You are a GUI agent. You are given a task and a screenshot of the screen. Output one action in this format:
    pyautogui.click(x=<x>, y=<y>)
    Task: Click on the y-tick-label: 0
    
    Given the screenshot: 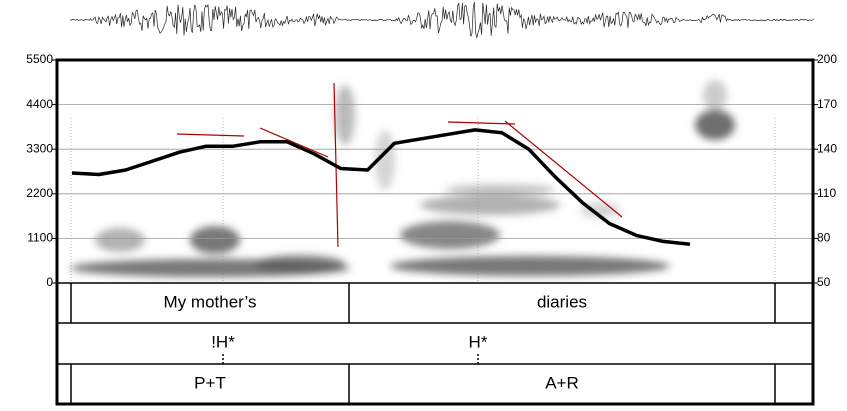 What is the action you would take?
    pyautogui.click(x=49, y=282)
    